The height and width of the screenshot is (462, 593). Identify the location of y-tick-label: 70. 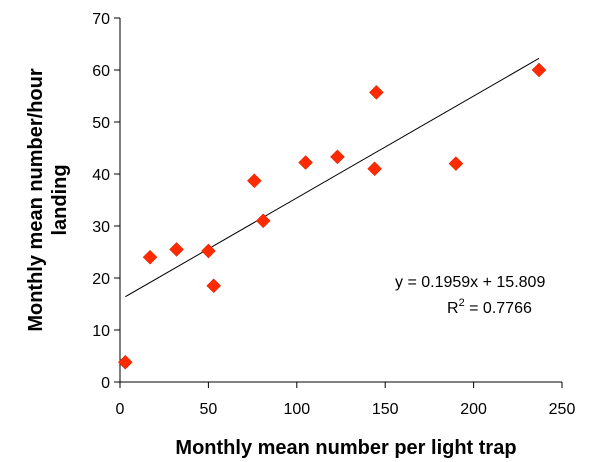
(101, 19).